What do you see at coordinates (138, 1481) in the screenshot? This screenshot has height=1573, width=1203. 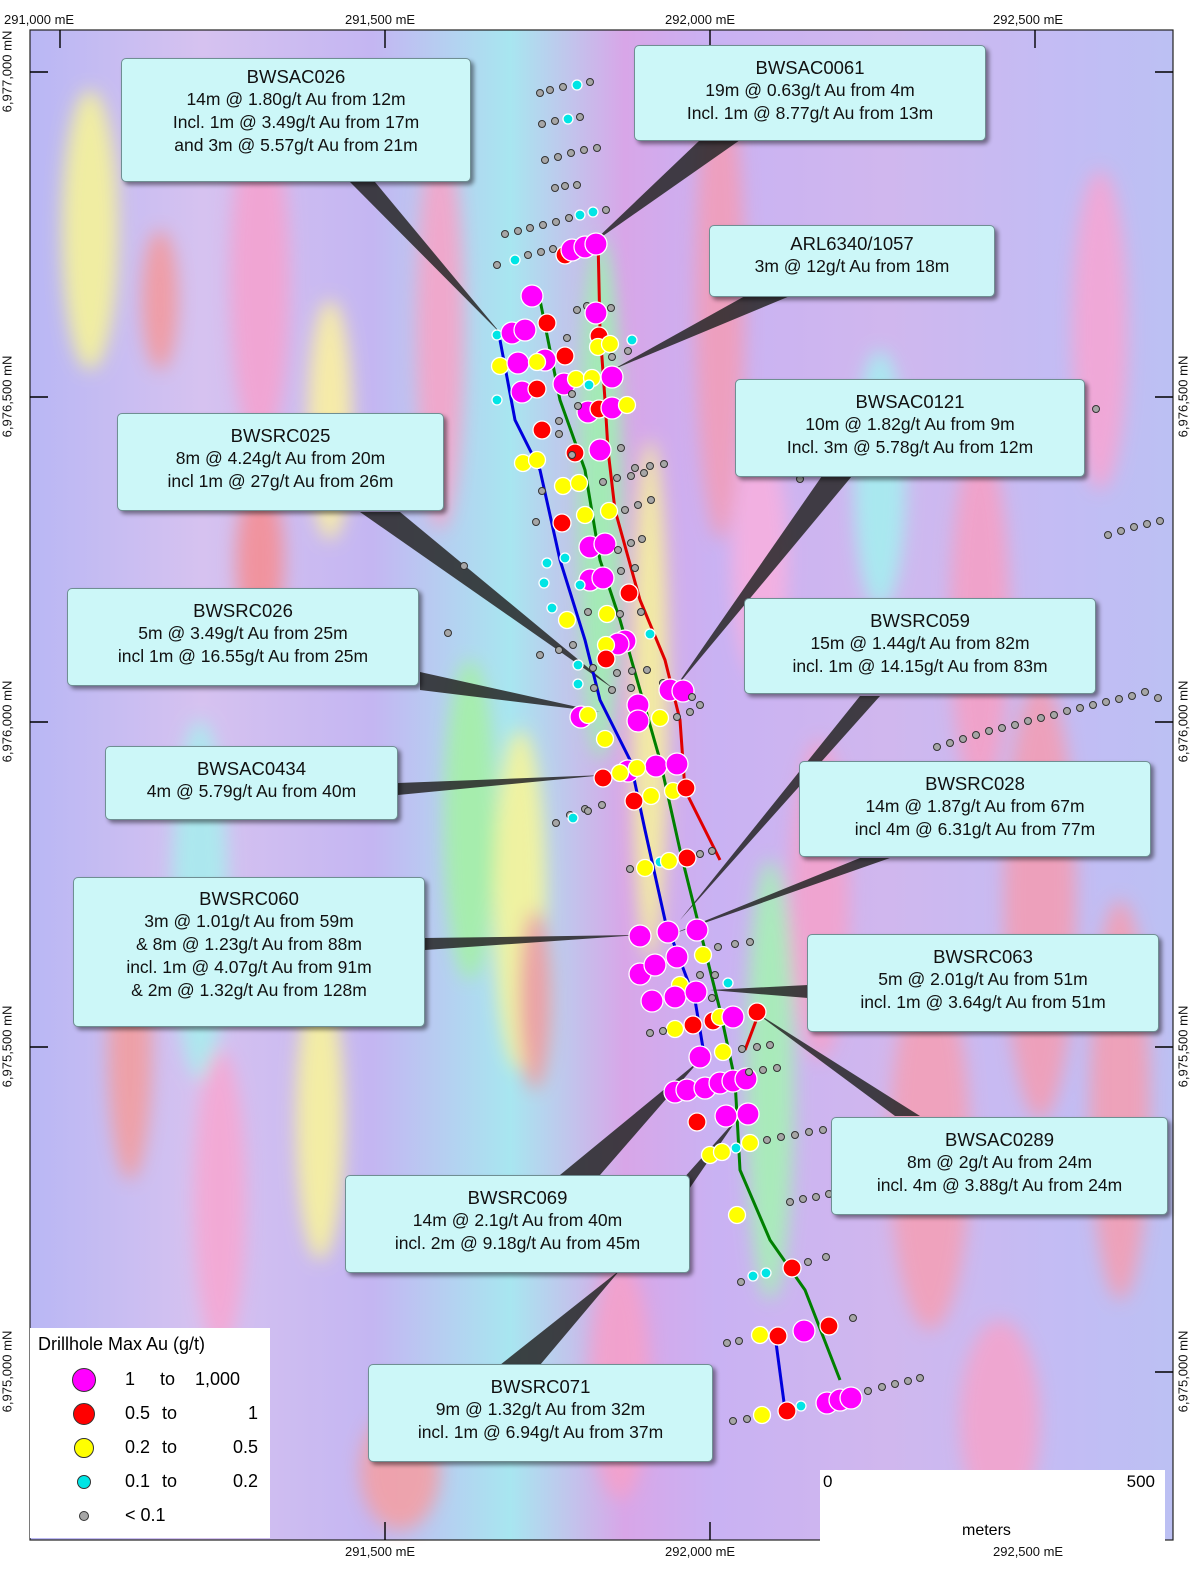 I see `legend-from: 0.1` at bounding box center [138, 1481].